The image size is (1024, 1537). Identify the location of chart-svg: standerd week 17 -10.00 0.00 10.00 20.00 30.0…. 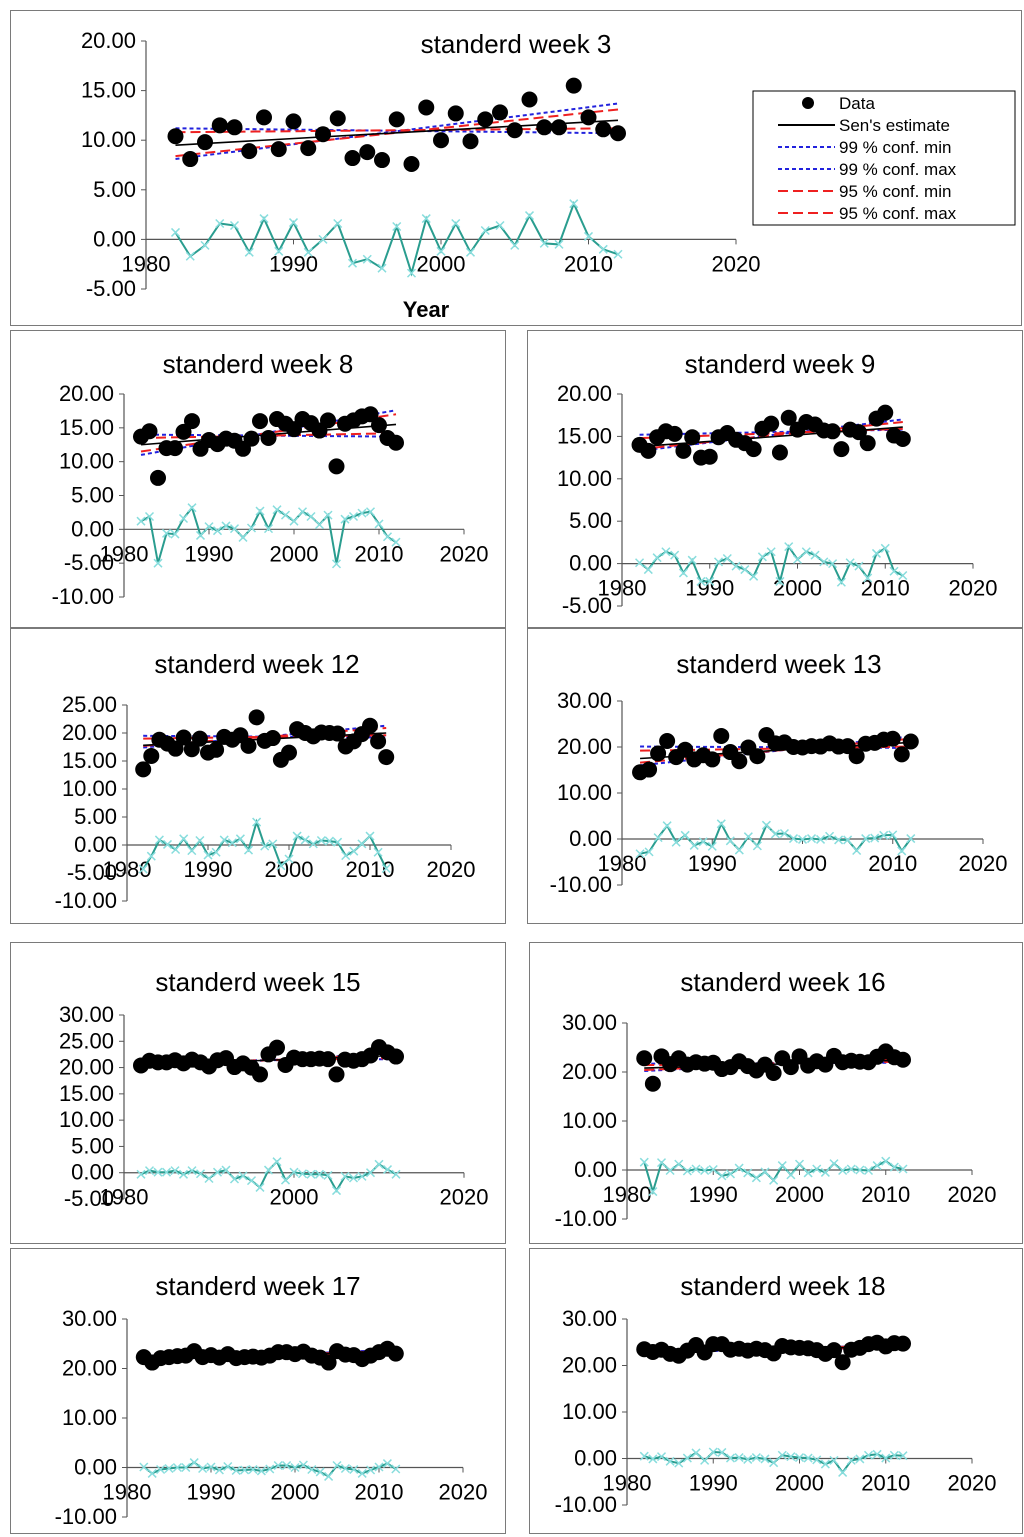
(271, 1400).